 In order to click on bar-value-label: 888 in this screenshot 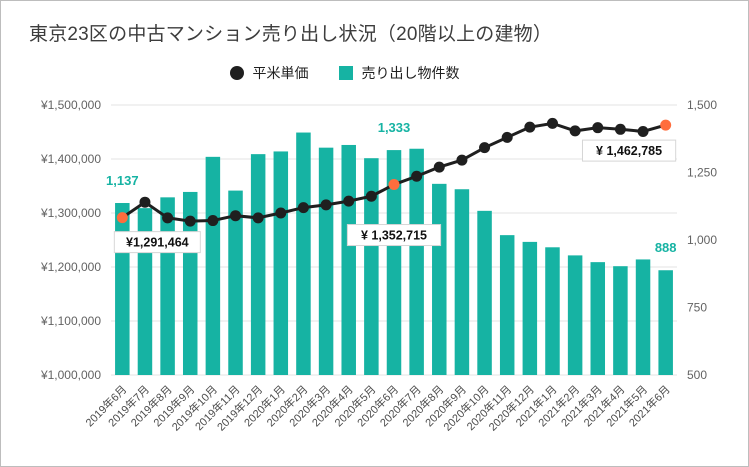, I will do `click(666, 247)`.